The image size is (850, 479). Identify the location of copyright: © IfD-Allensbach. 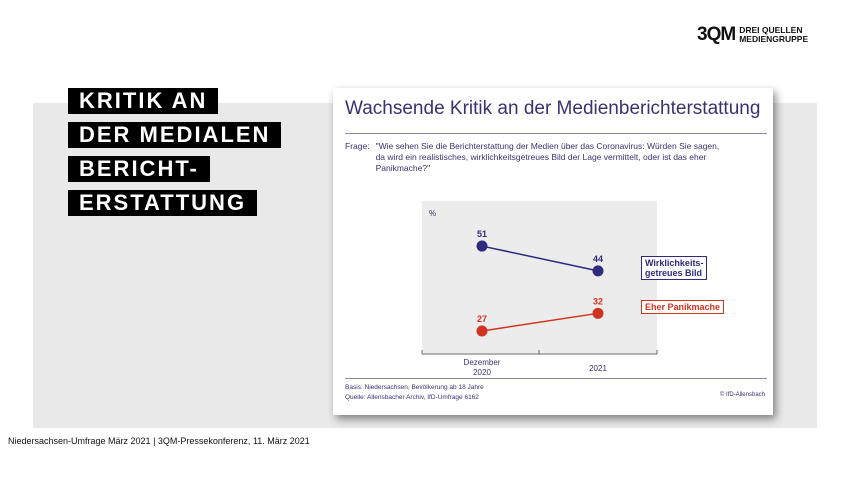
(742, 395).